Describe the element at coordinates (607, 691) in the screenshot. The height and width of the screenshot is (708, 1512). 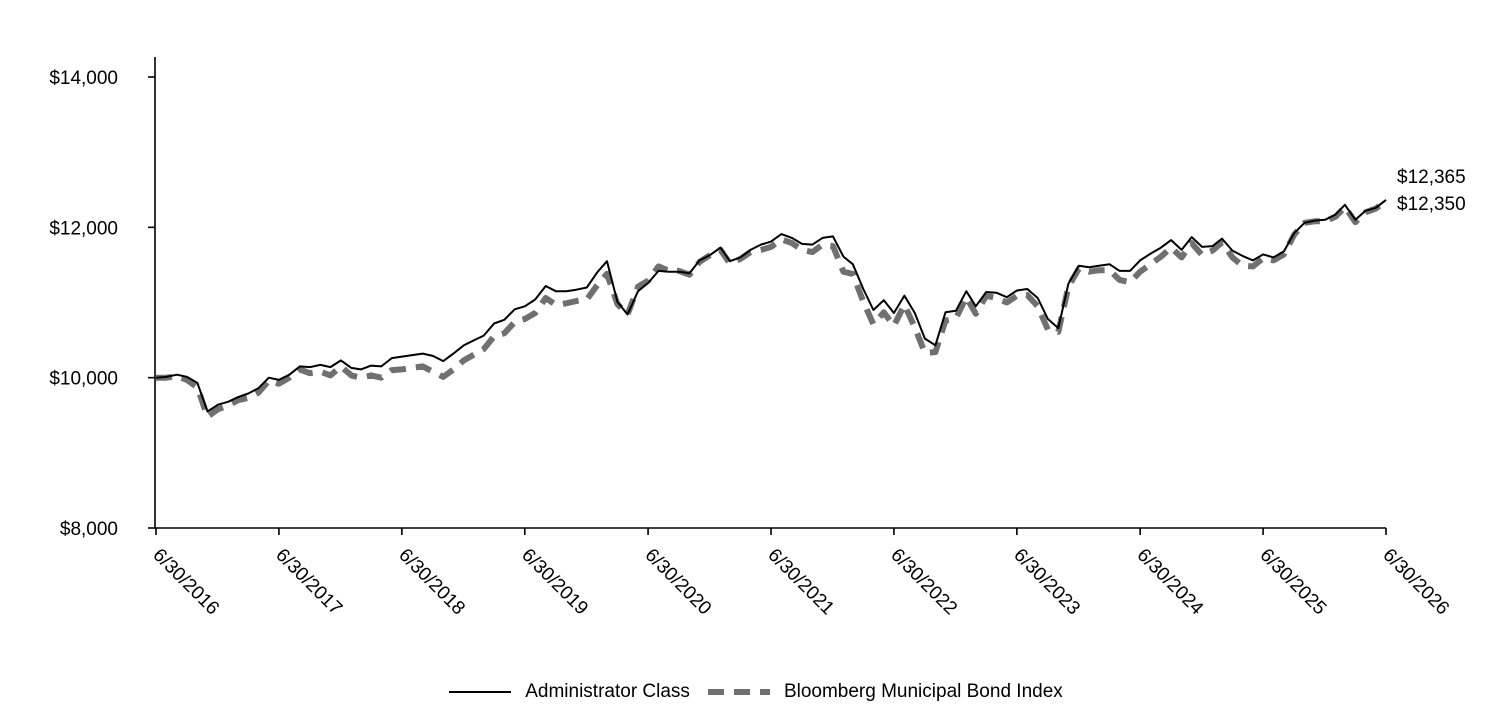
I see `legend-label: Administrator Class` at that location.